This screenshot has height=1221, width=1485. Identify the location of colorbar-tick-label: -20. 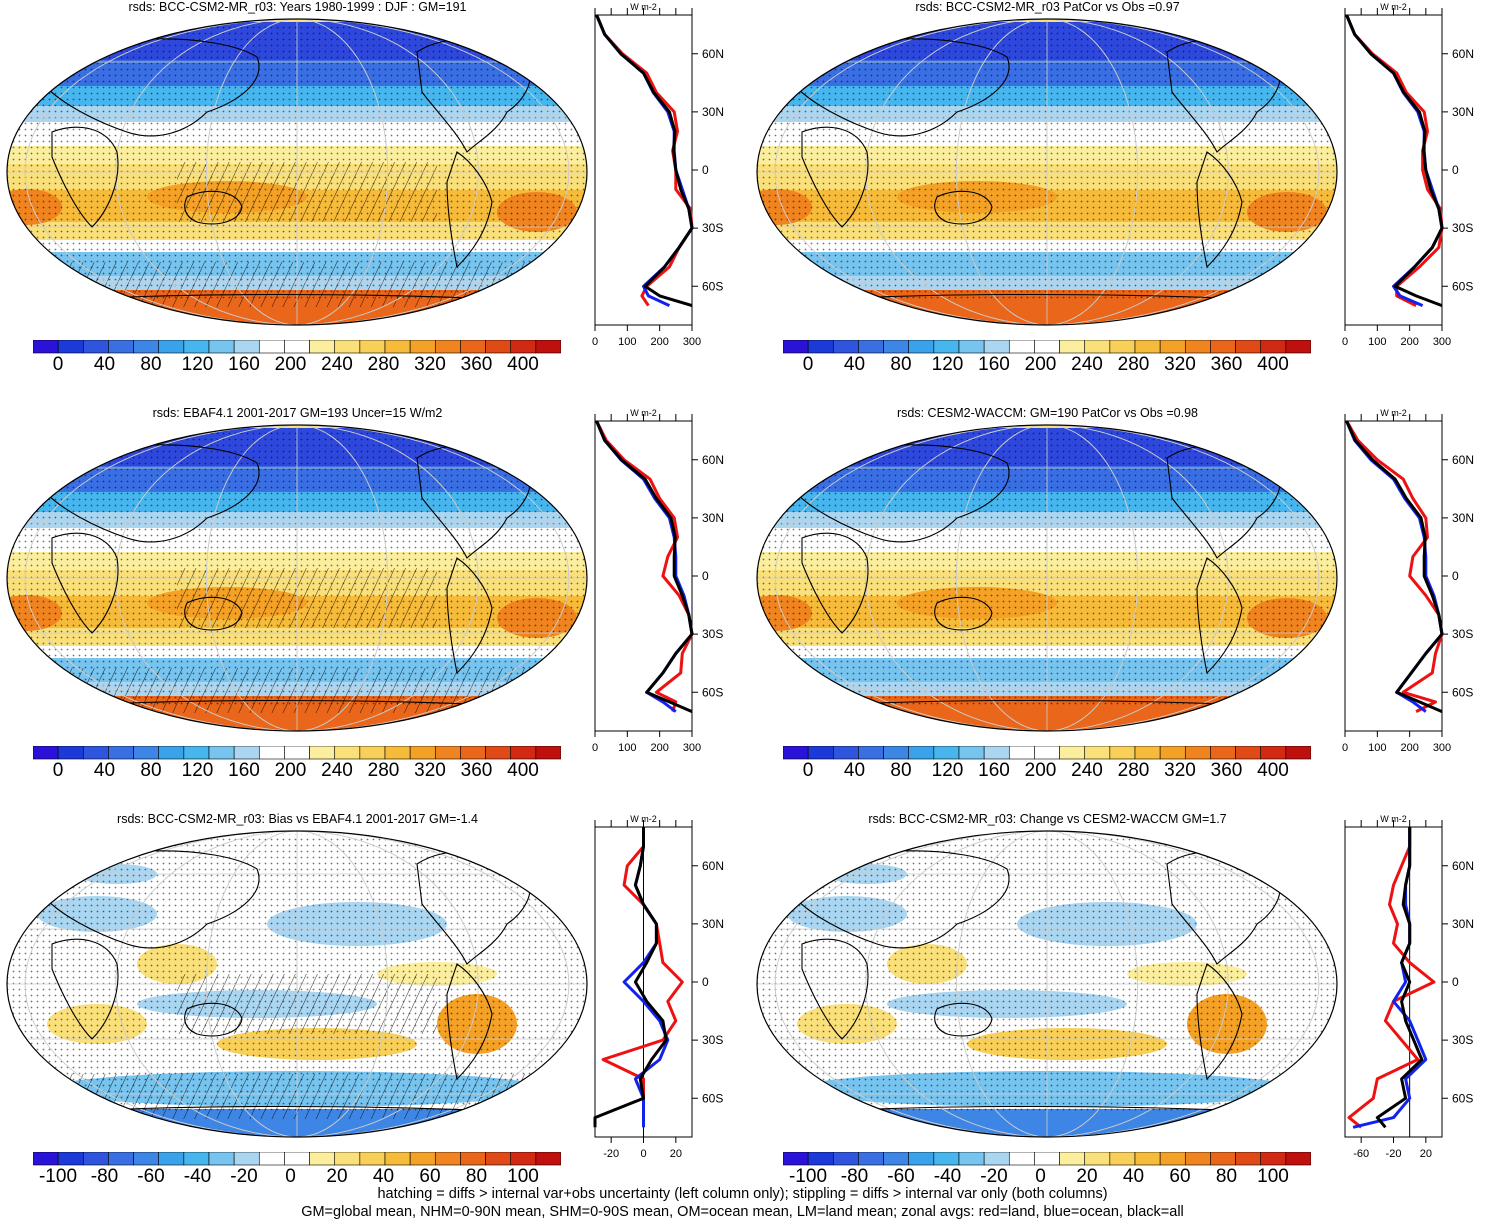
(994, 1176).